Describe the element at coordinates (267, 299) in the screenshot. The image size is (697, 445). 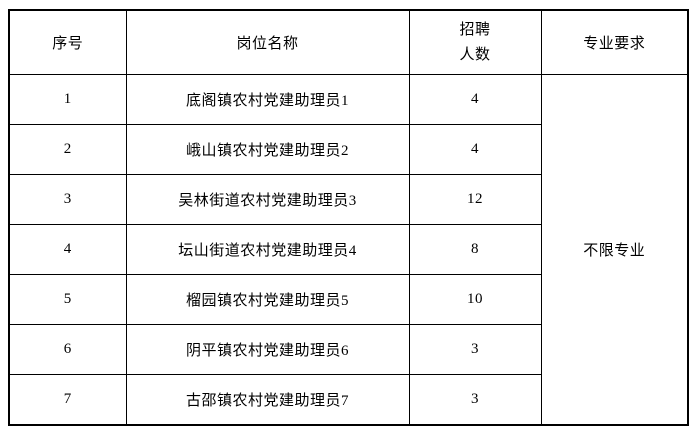
I see `cell-position: 榴园镇农村党建助理员5` at that location.